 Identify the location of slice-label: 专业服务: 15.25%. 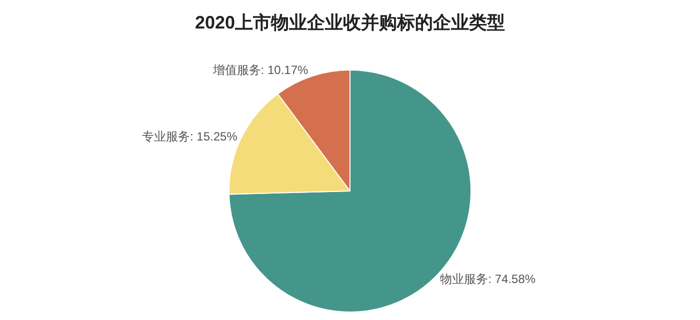
(190, 137).